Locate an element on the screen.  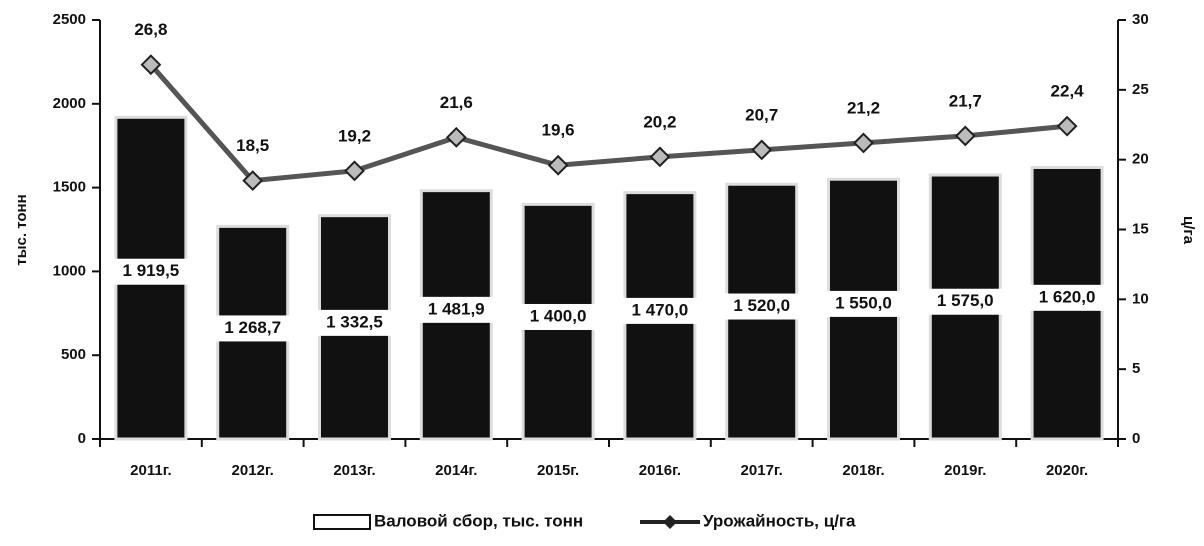
line-value-label: 20,7 is located at coordinates (761, 114).